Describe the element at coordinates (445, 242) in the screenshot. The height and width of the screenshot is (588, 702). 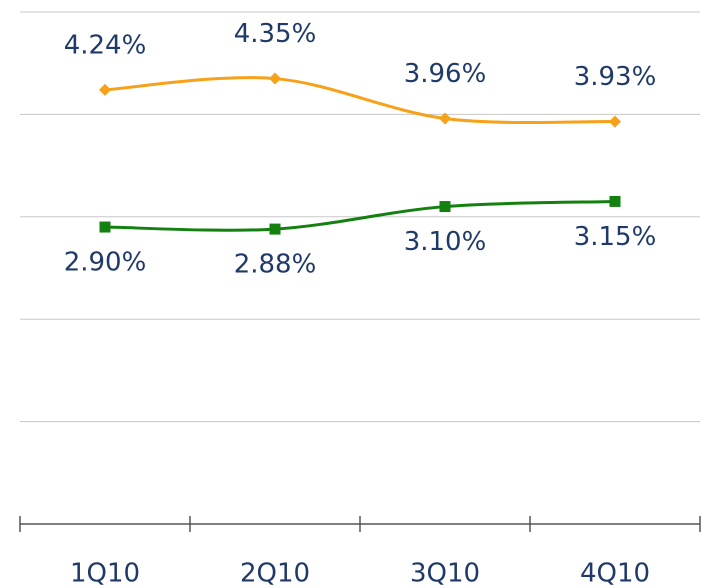
I see `data-label: 3.10%` at that location.